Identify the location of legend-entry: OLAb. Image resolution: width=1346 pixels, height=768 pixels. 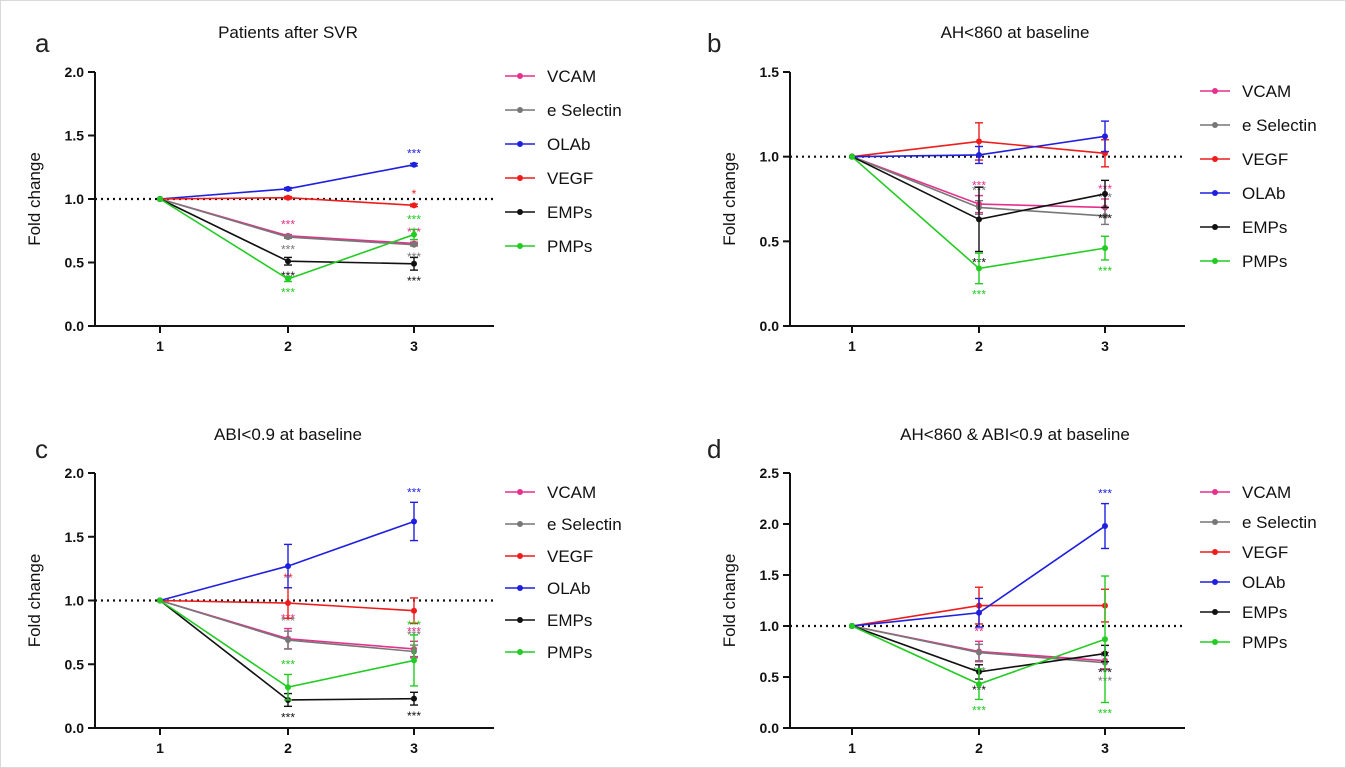
(547, 588).